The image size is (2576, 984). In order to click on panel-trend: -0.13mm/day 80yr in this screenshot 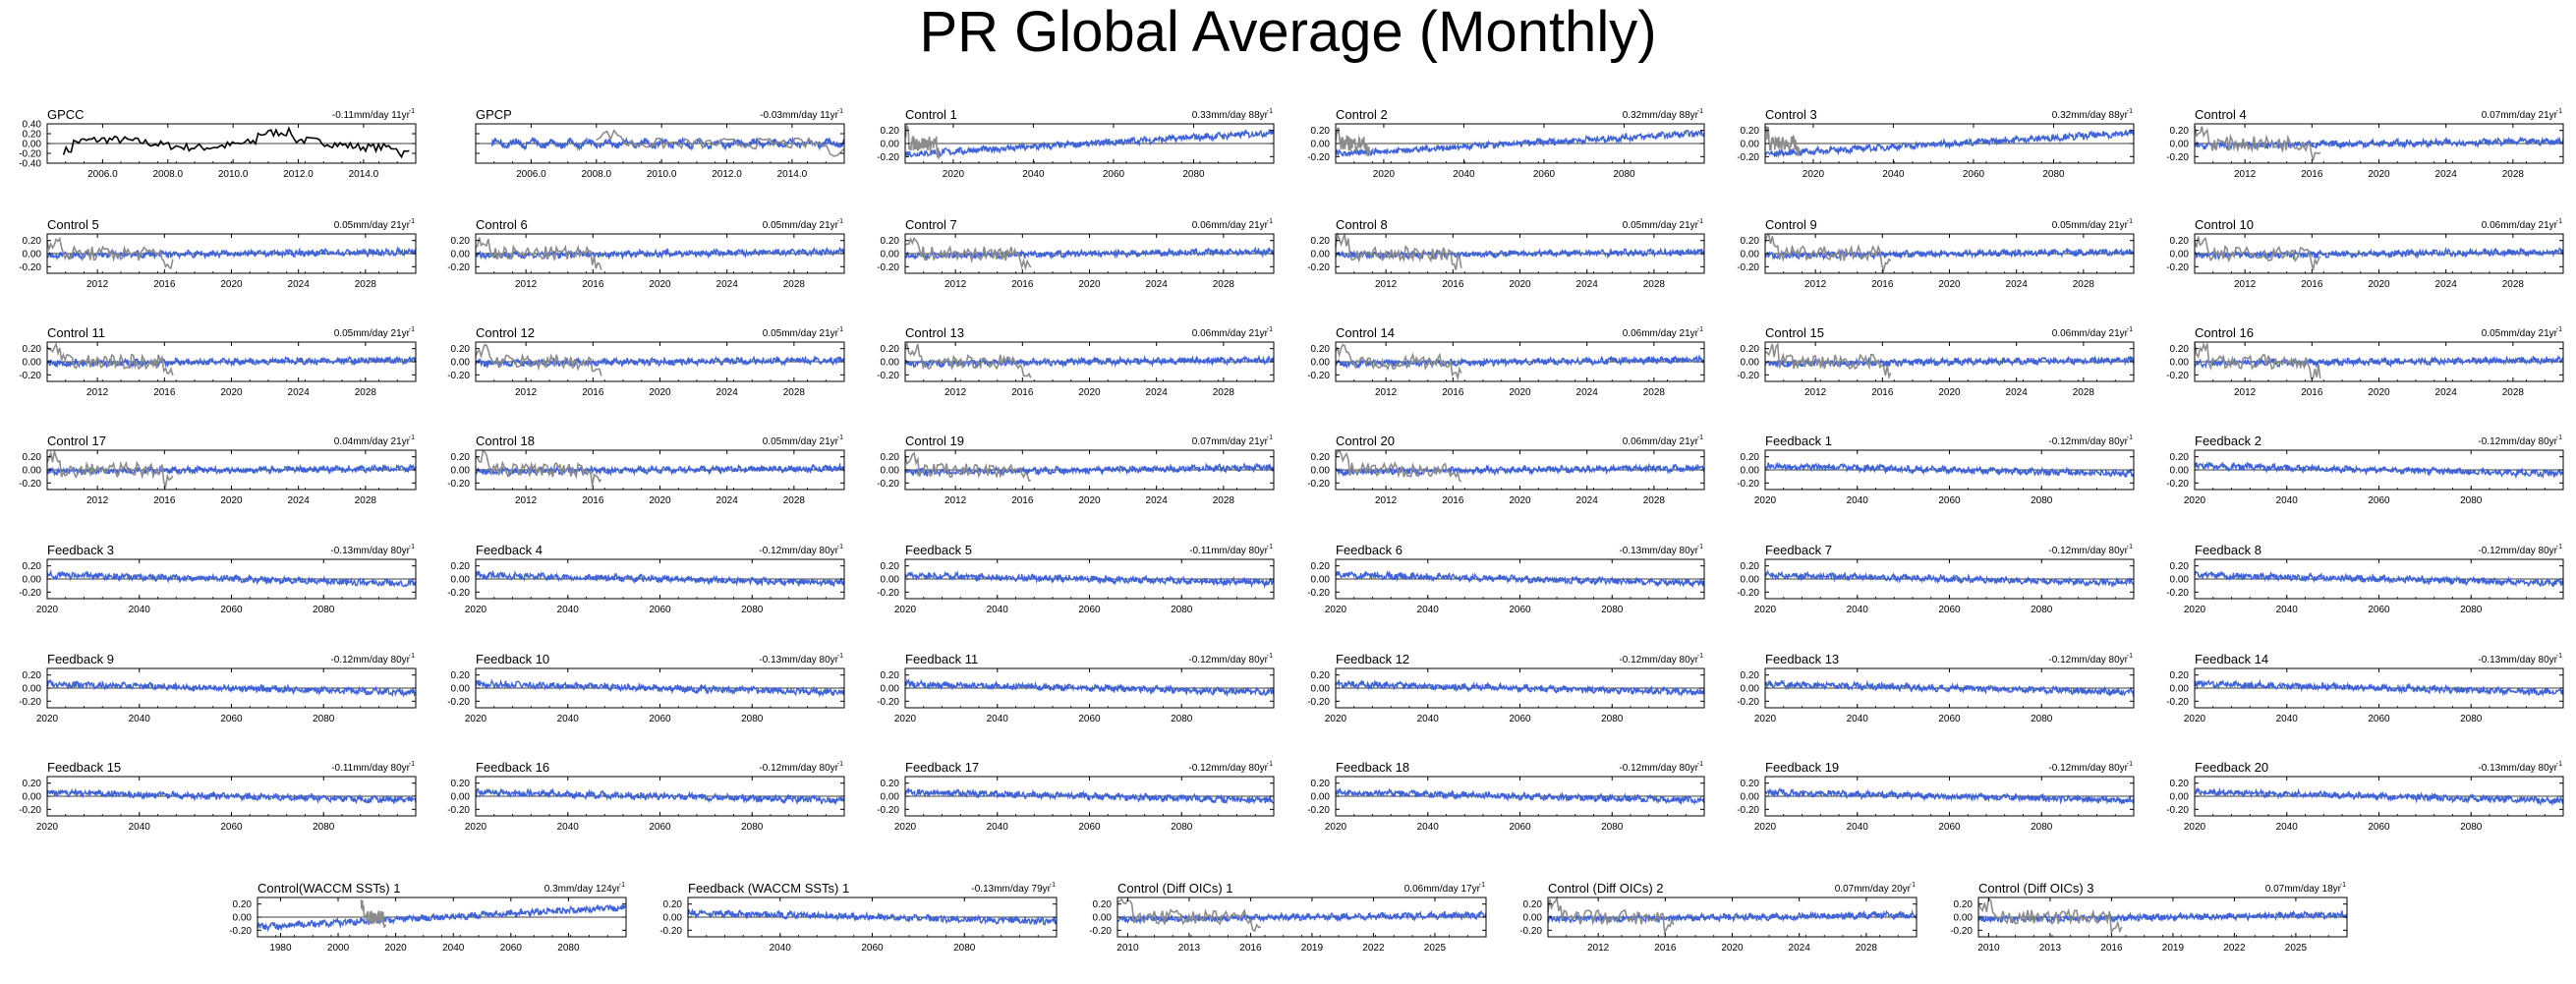, I will do `click(2518, 660)`.